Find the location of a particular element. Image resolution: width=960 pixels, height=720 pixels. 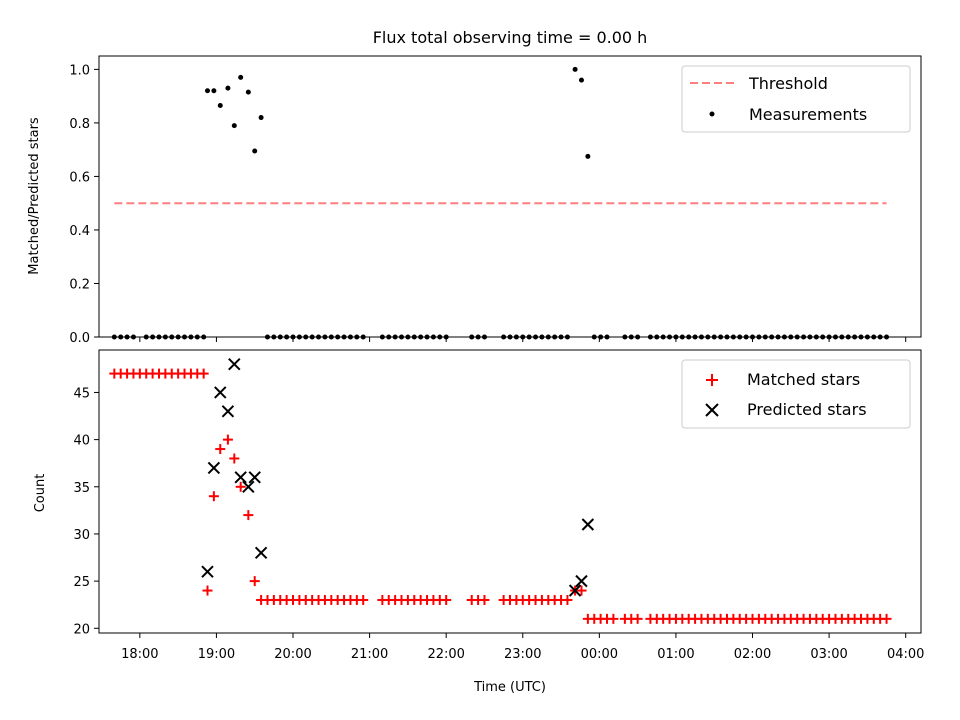

chart-title: Flux total observing time = 0.00 h is located at coordinates (510, 37).